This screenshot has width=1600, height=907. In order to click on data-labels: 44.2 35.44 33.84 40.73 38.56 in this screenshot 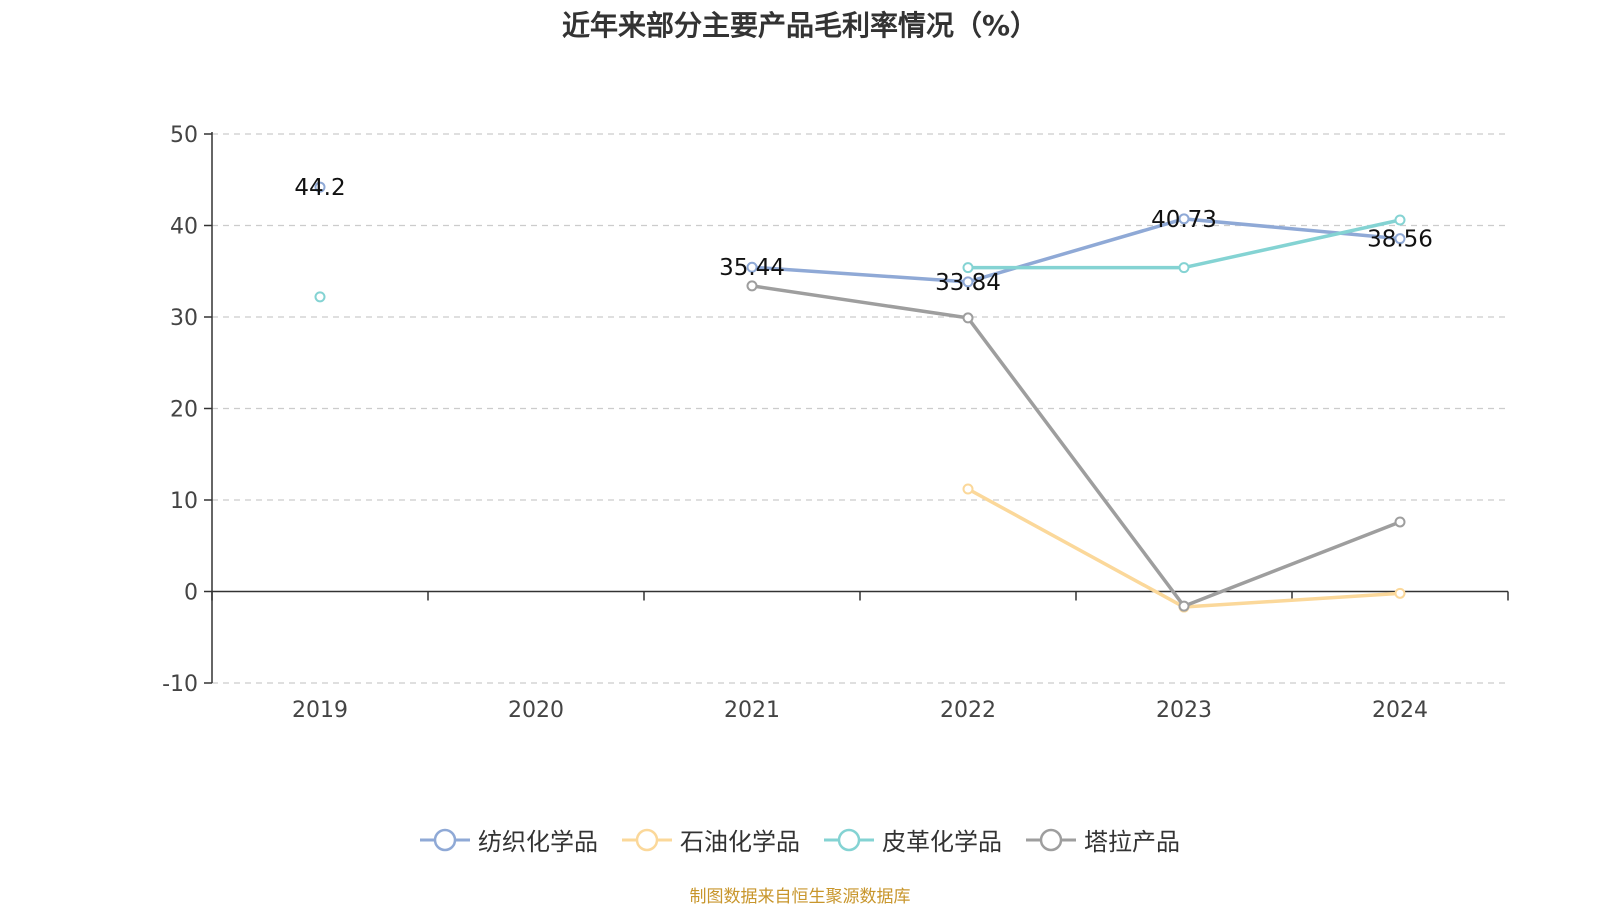, I will do `click(863, 235)`.